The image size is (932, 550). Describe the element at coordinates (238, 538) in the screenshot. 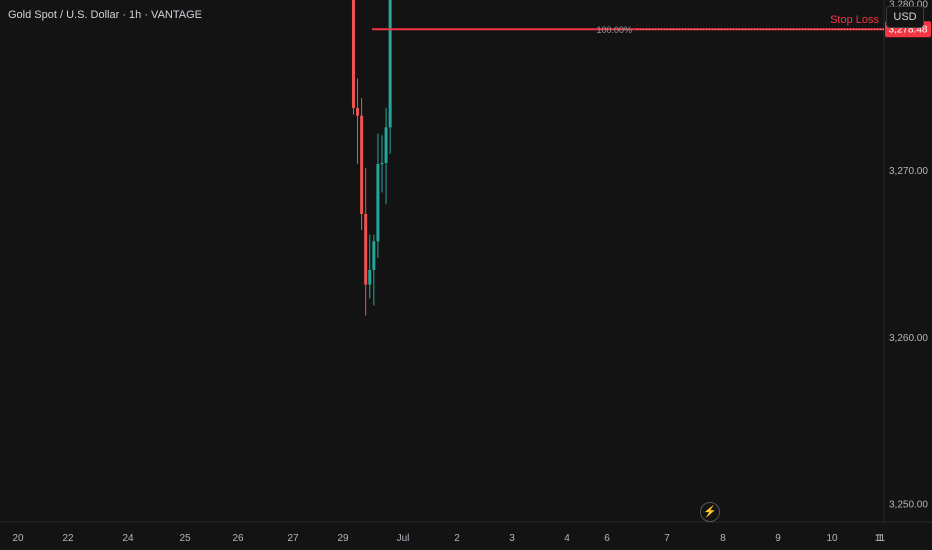

I see `x-tick-label: 26` at that location.